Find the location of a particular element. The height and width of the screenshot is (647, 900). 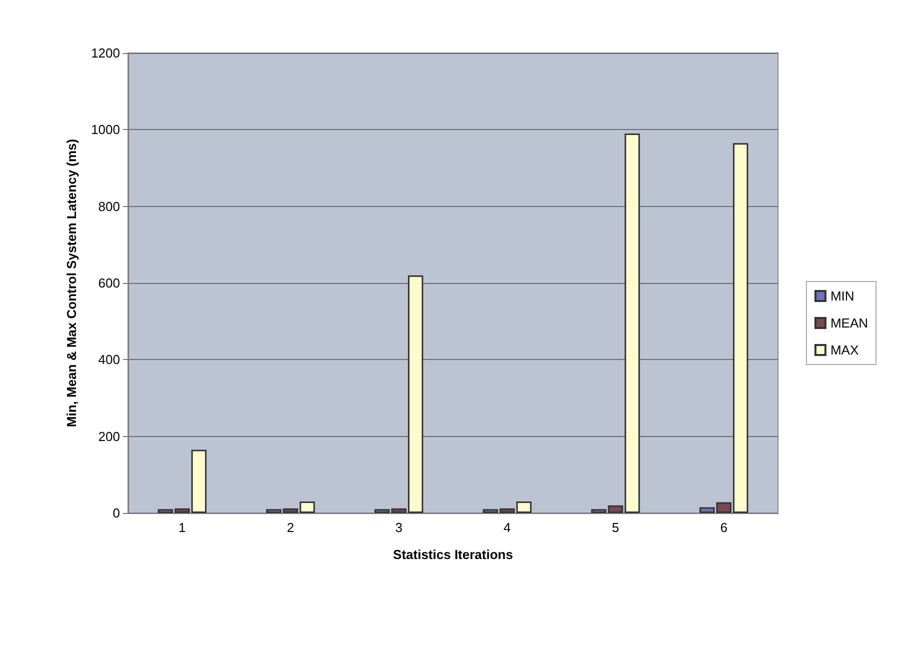

legend-label: MEAN is located at coordinates (849, 323).